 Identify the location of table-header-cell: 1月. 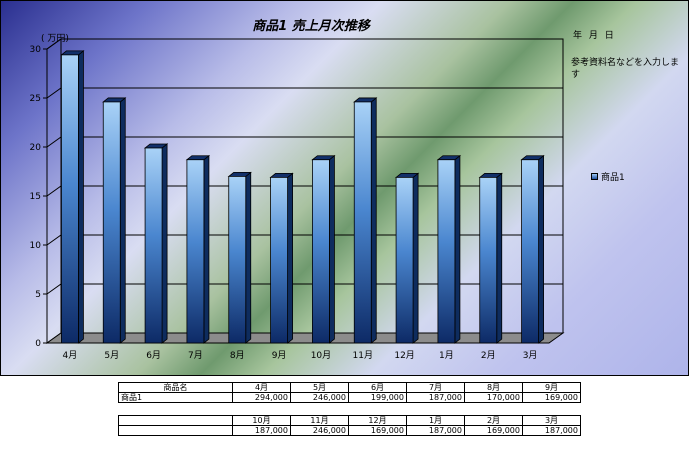
(435, 420).